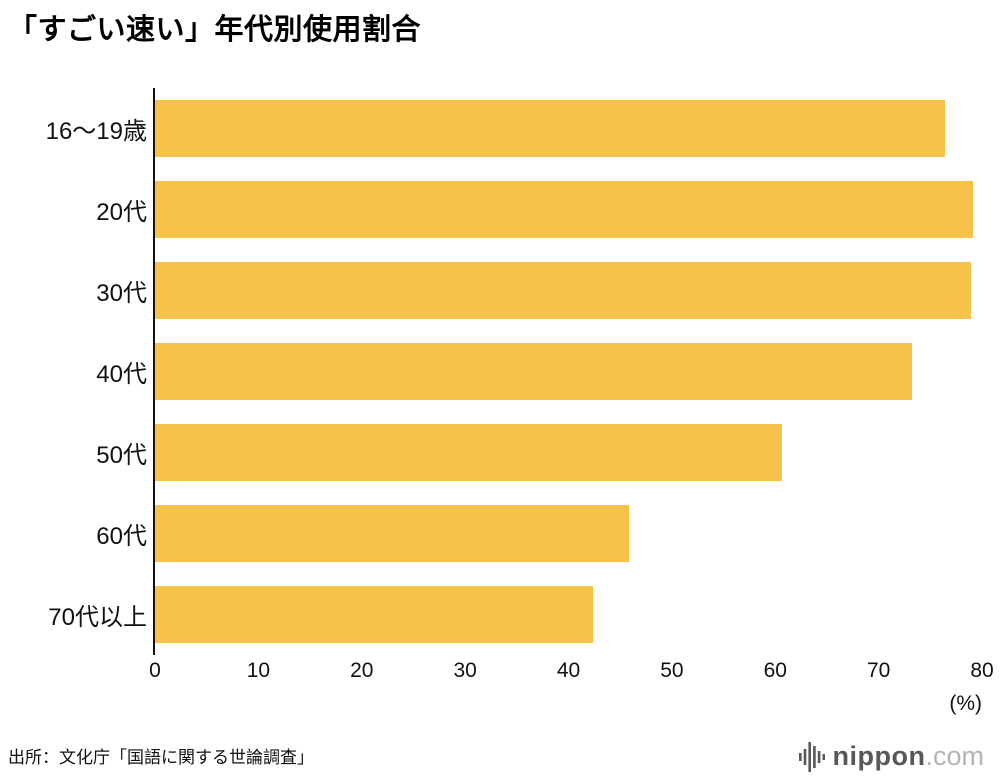  Describe the element at coordinates (811, 756) in the screenshot. I see `soundwave-bars-icon` at that location.